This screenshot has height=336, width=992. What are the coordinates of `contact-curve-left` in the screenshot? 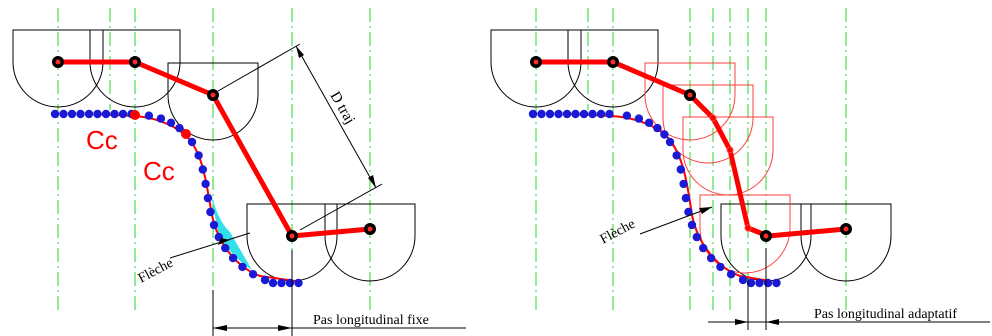 It's located at (195, 197).